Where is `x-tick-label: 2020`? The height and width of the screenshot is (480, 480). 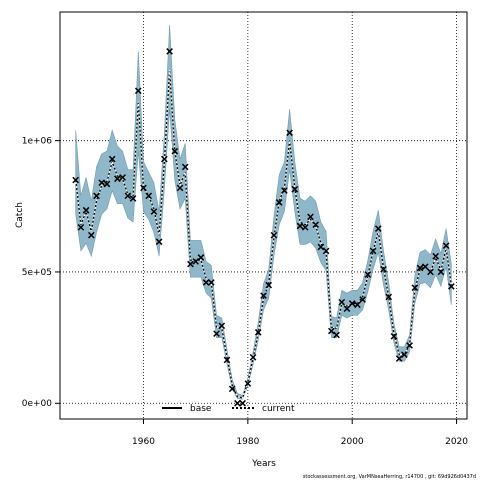
x-tick-label: 2020 is located at coordinates (456, 442).